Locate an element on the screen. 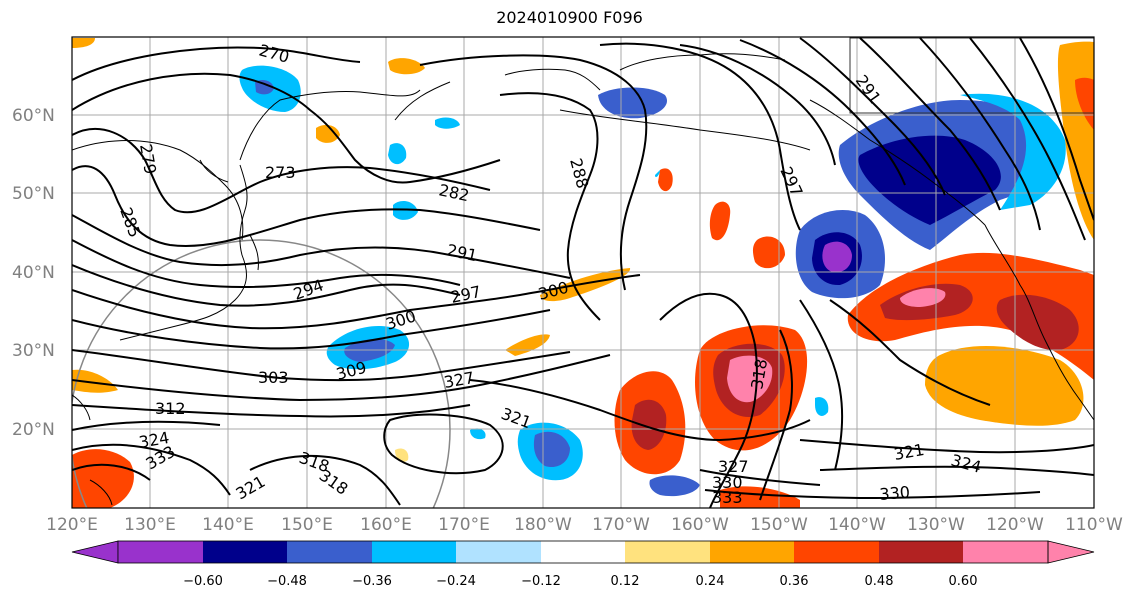  colorbar-tick: −0.24 is located at coordinates (456, 581).